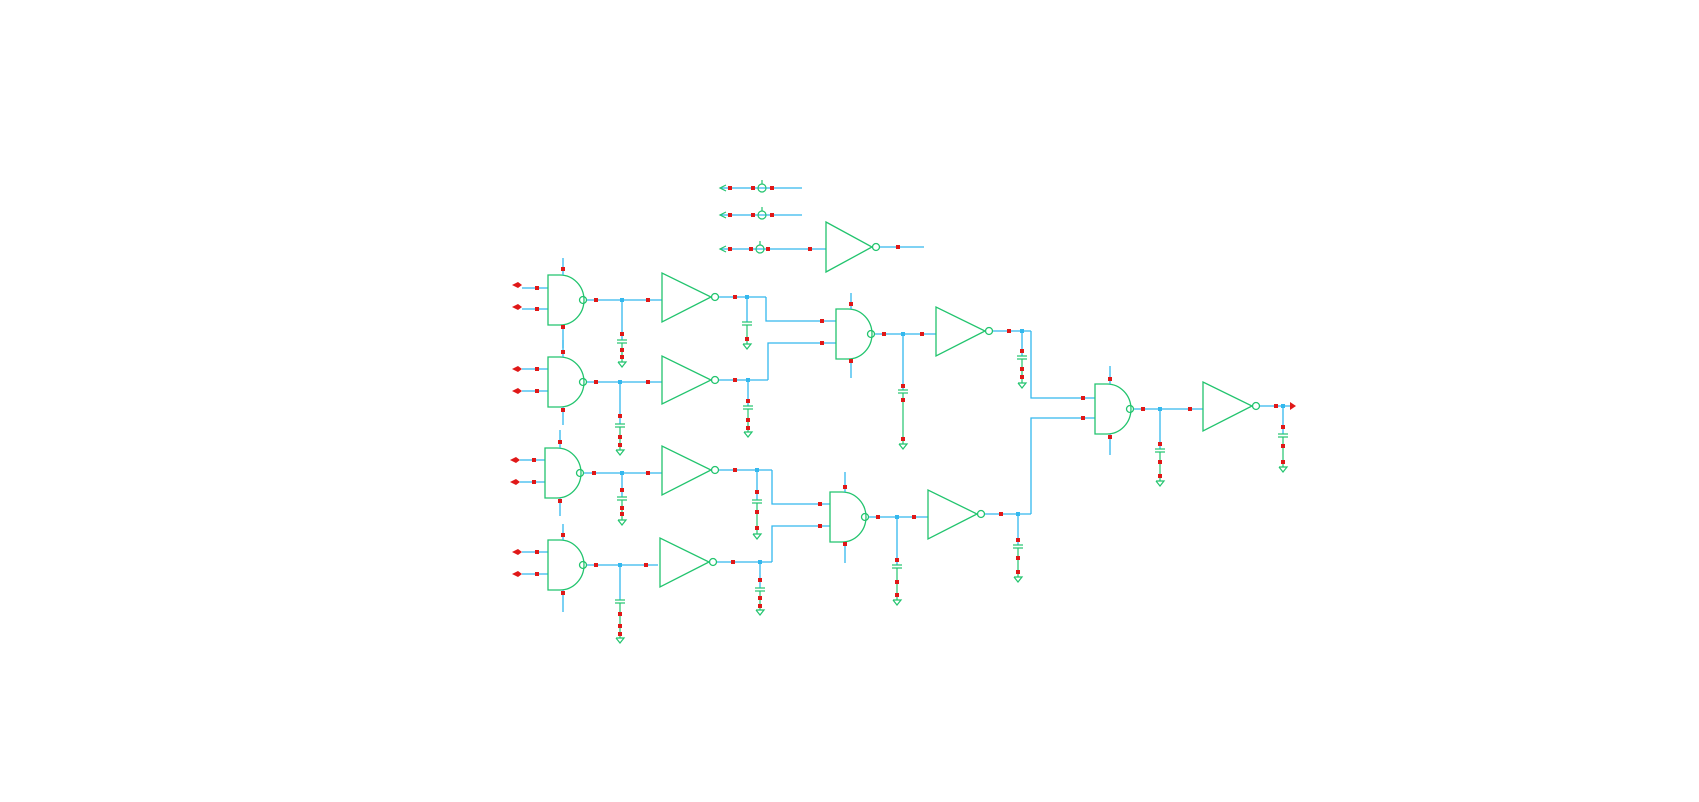  Describe the element at coordinates (1062, 422) in the screenshot. I see `route-stage2-to-stage3` at that location.